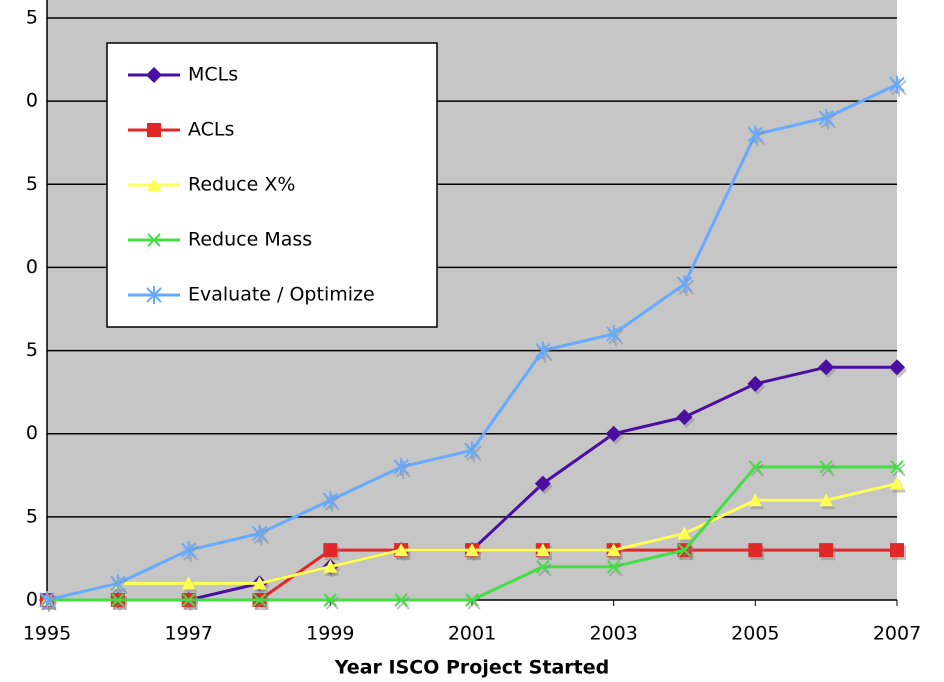 This screenshot has height=682, width=944. I want to click on x-tick-label: 2003, so click(613, 634).